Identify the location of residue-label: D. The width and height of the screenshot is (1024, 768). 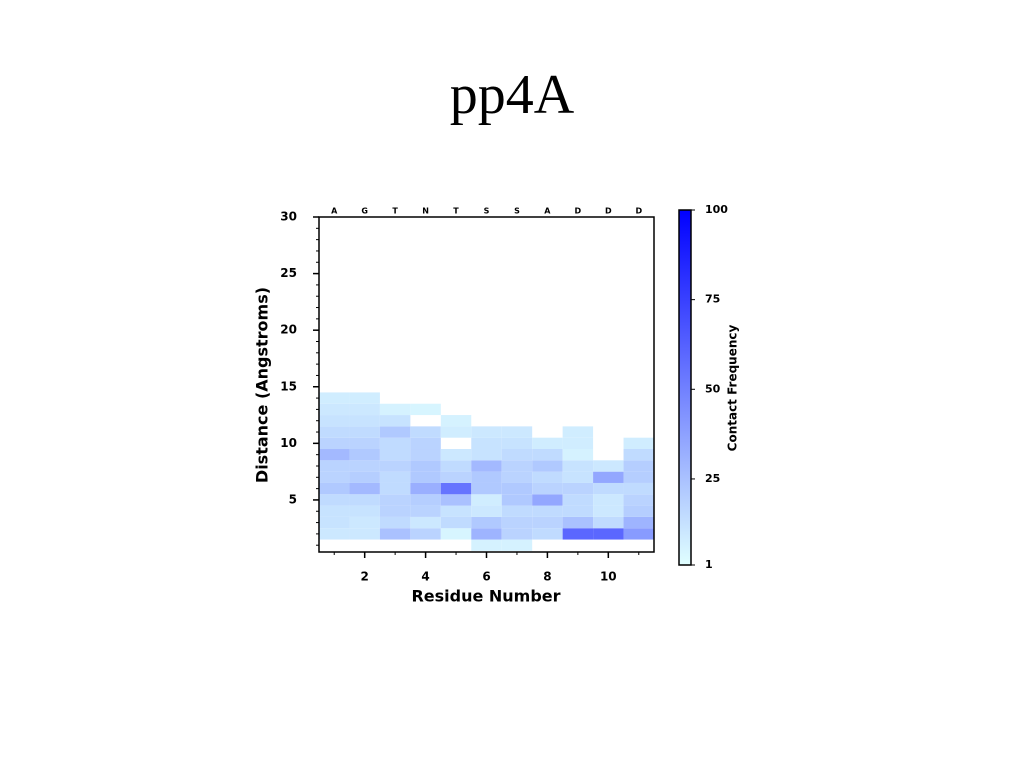
(578, 211).